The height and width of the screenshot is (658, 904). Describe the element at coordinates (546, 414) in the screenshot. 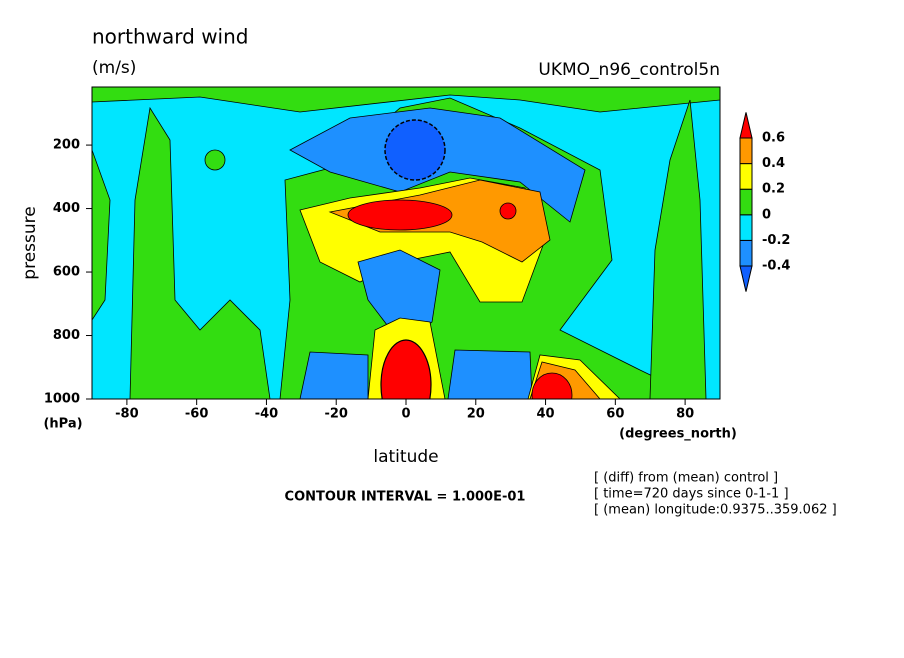

I see `x-tick-label: 40` at that location.